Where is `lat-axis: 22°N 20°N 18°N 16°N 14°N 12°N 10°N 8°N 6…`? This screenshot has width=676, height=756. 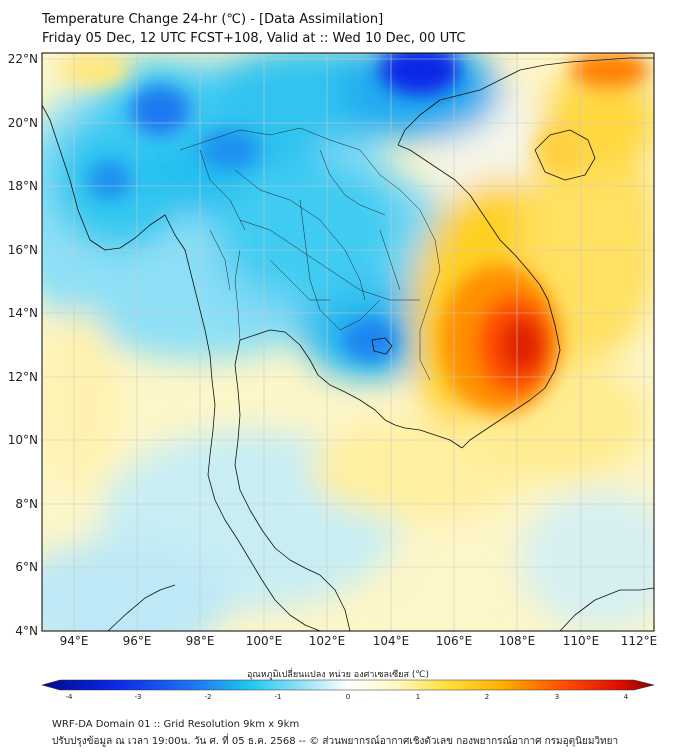 lat-axis: 22°N 20°N 18°N 16°N 14°N 12°N 10°N 8°N 6… is located at coordinates (23, 345).